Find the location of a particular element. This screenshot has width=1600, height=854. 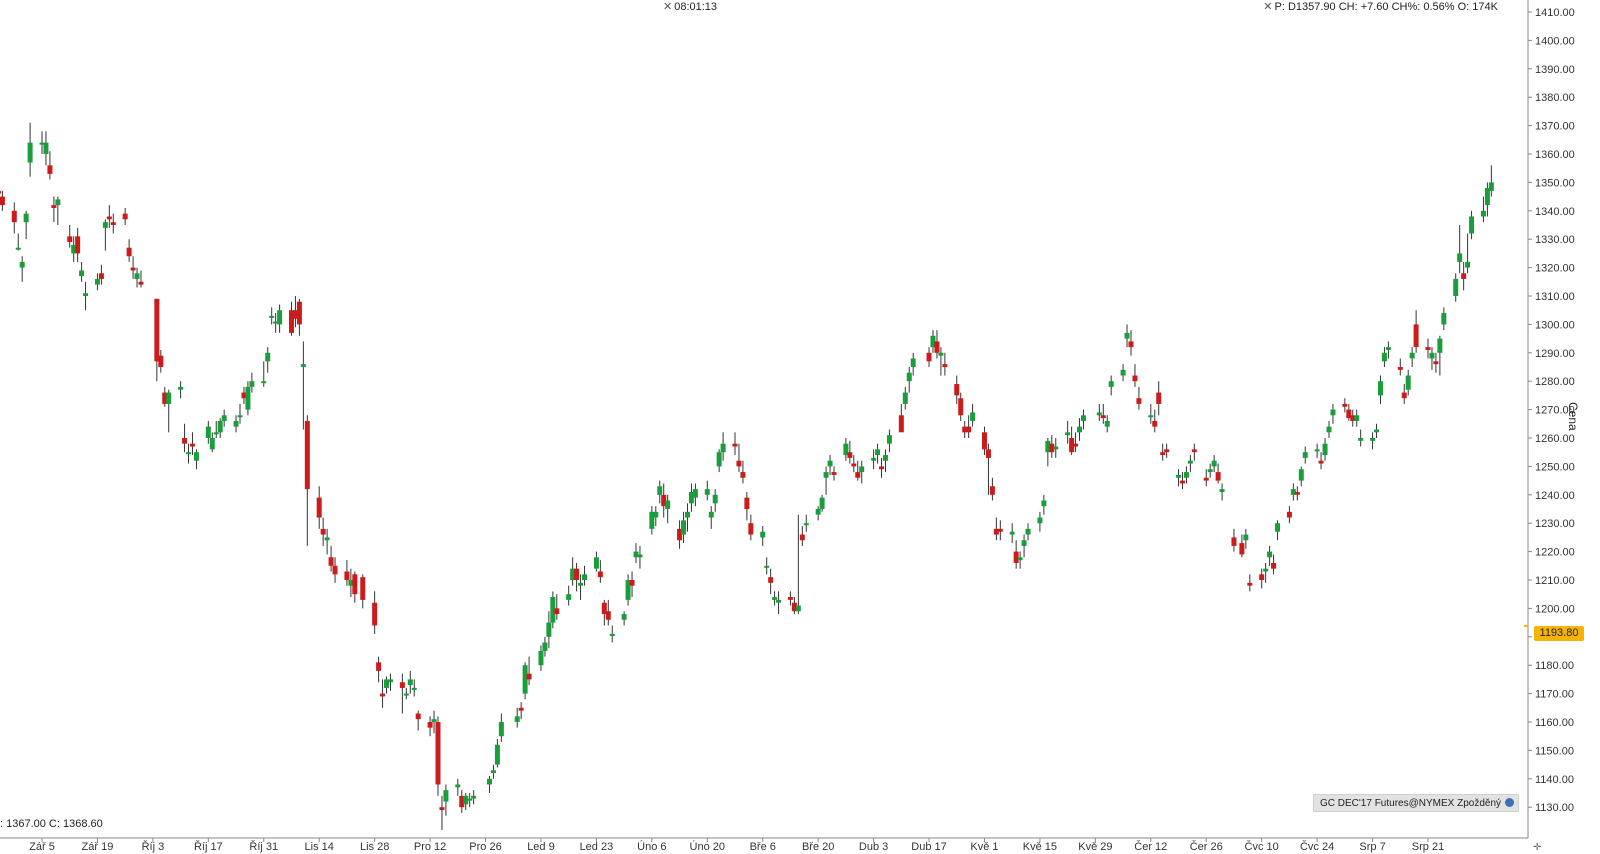

x-tick-label: Čer 12 is located at coordinates (1150, 846).